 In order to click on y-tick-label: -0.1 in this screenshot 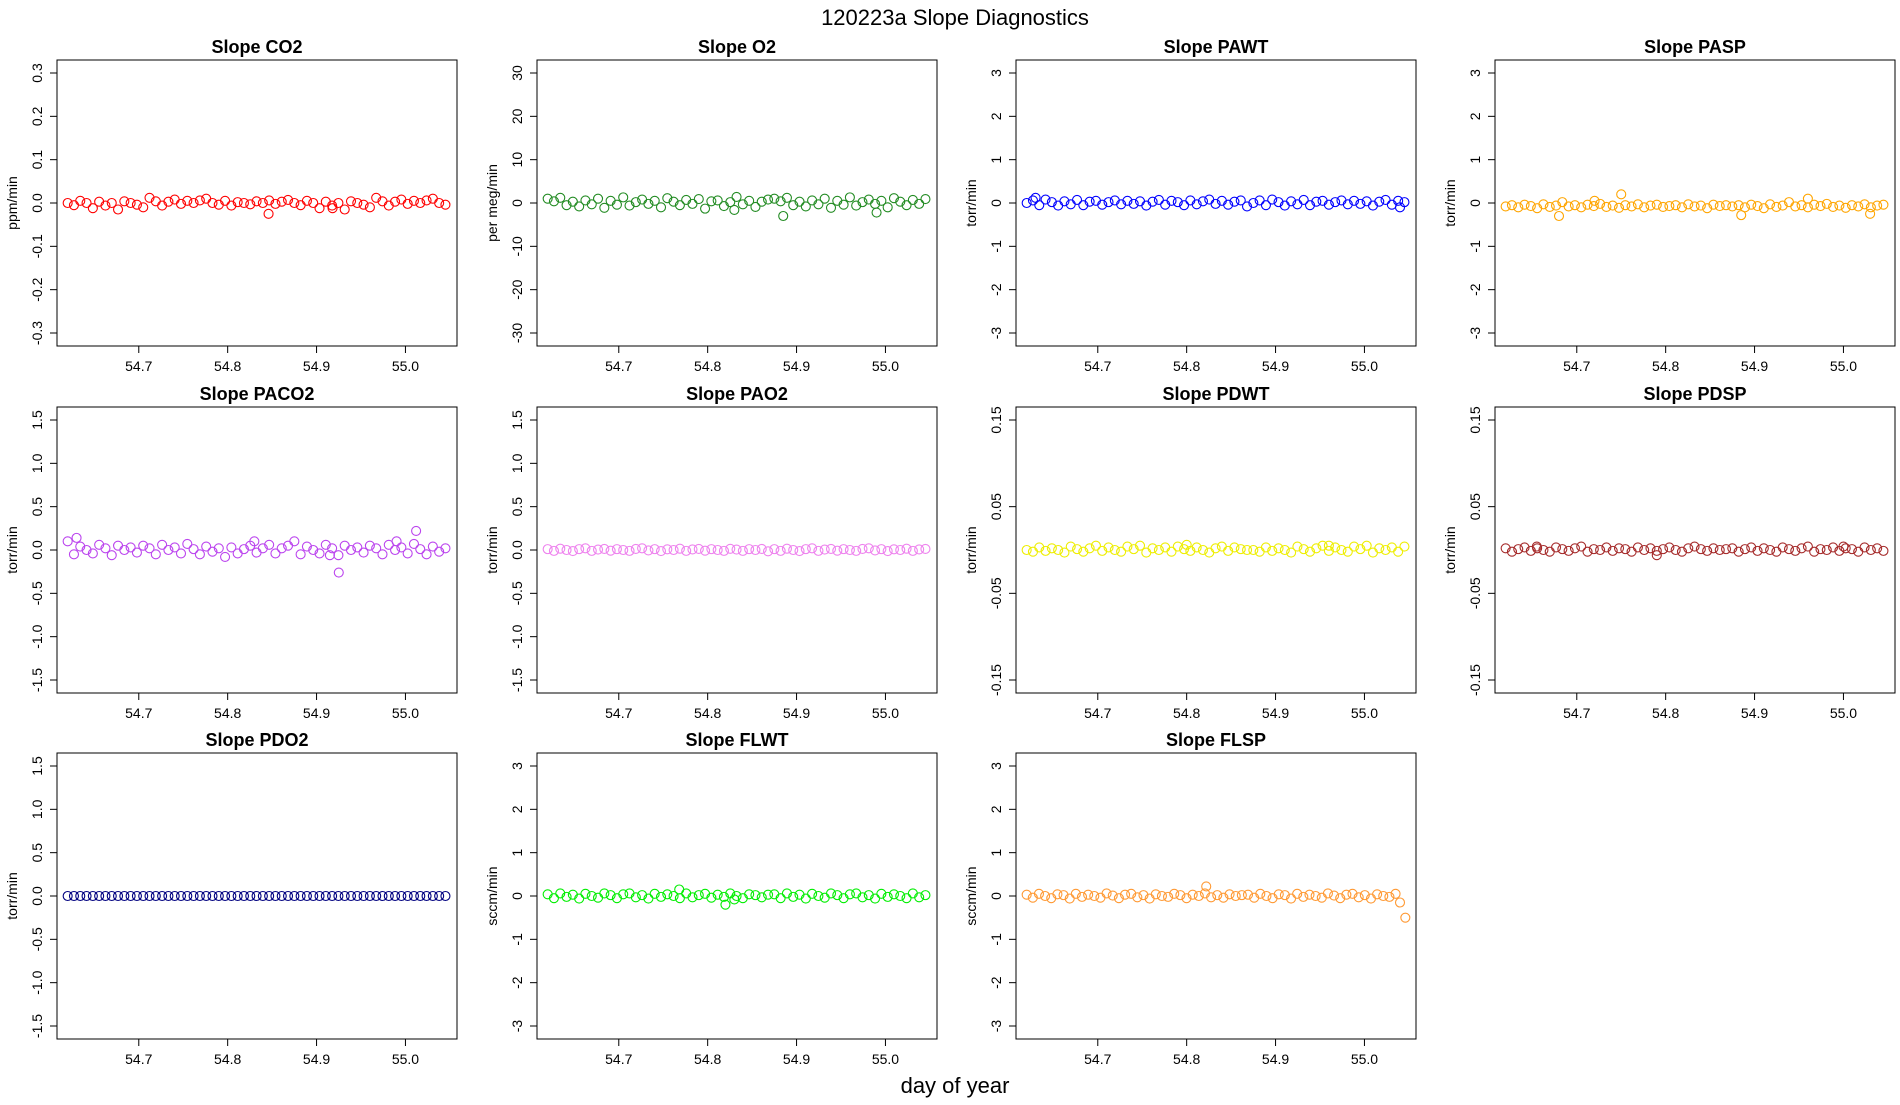, I will do `click(37, 246)`.